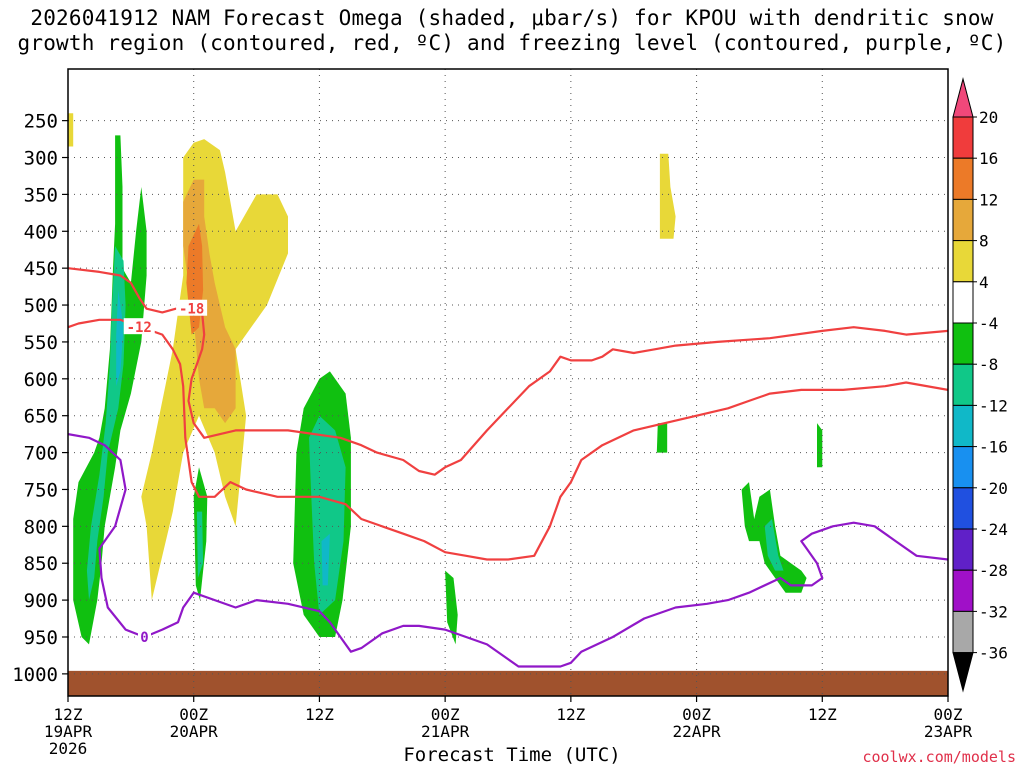  Describe the element at coordinates (993, 529) in the screenshot. I see `colorbar-label-10: -24` at that location.